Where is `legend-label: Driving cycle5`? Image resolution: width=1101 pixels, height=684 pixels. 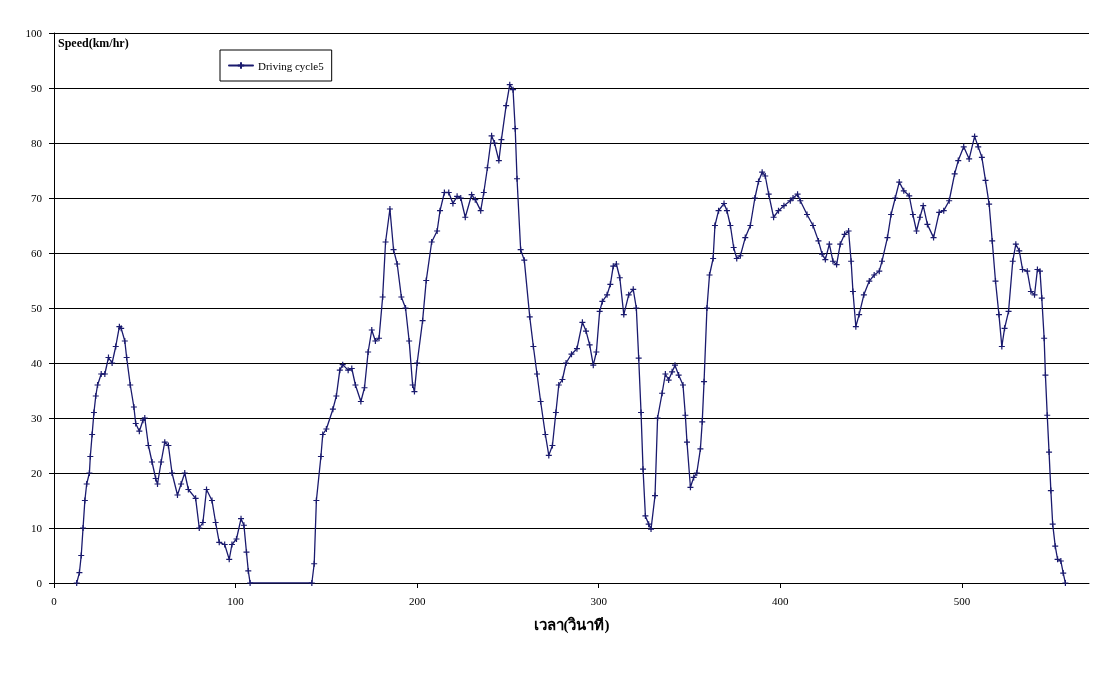 legend-label: Driving cycle5 is located at coordinates (291, 65).